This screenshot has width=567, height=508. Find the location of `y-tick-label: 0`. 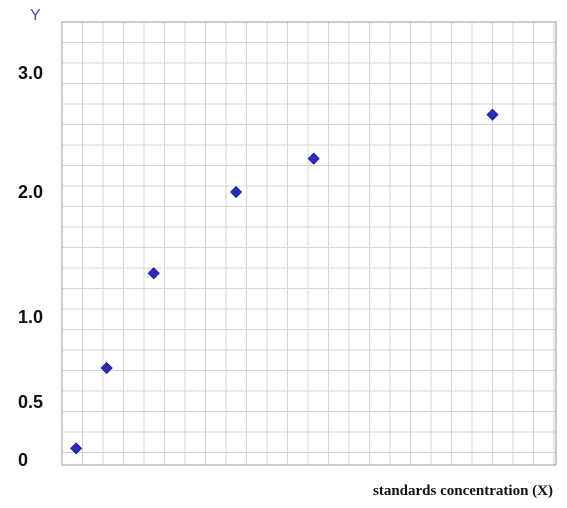

y-tick-label: 0 is located at coordinates (23, 460).